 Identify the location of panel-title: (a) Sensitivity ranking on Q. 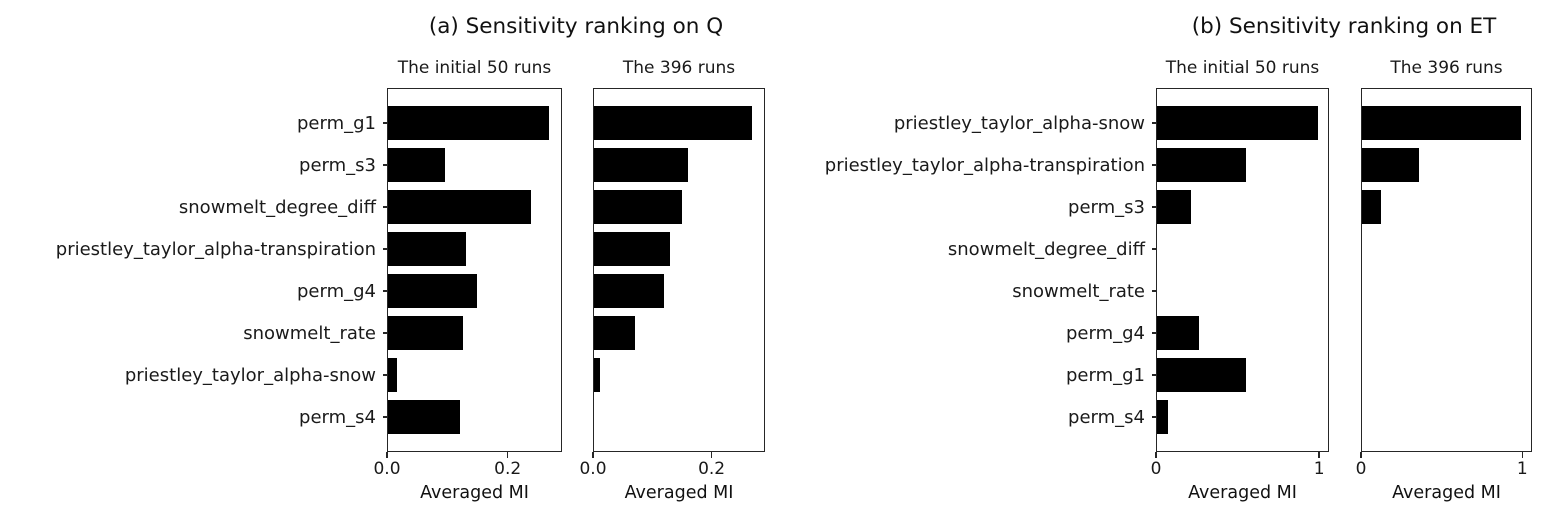
(576, 26).